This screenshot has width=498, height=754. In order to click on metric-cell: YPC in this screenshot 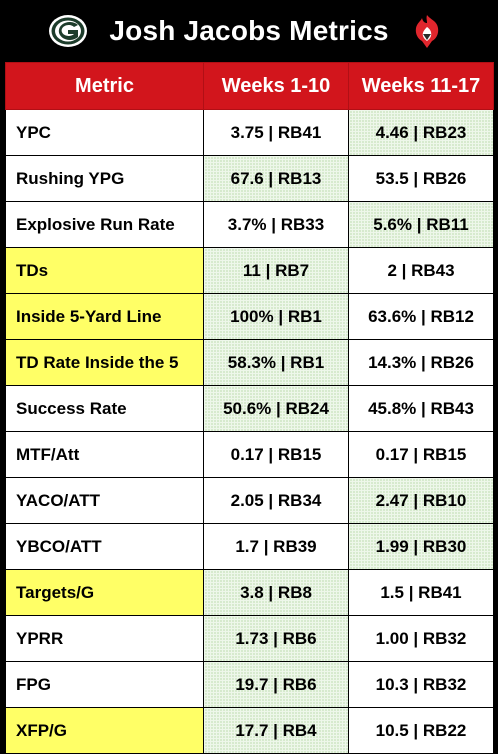, I will do `click(104, 132)`.